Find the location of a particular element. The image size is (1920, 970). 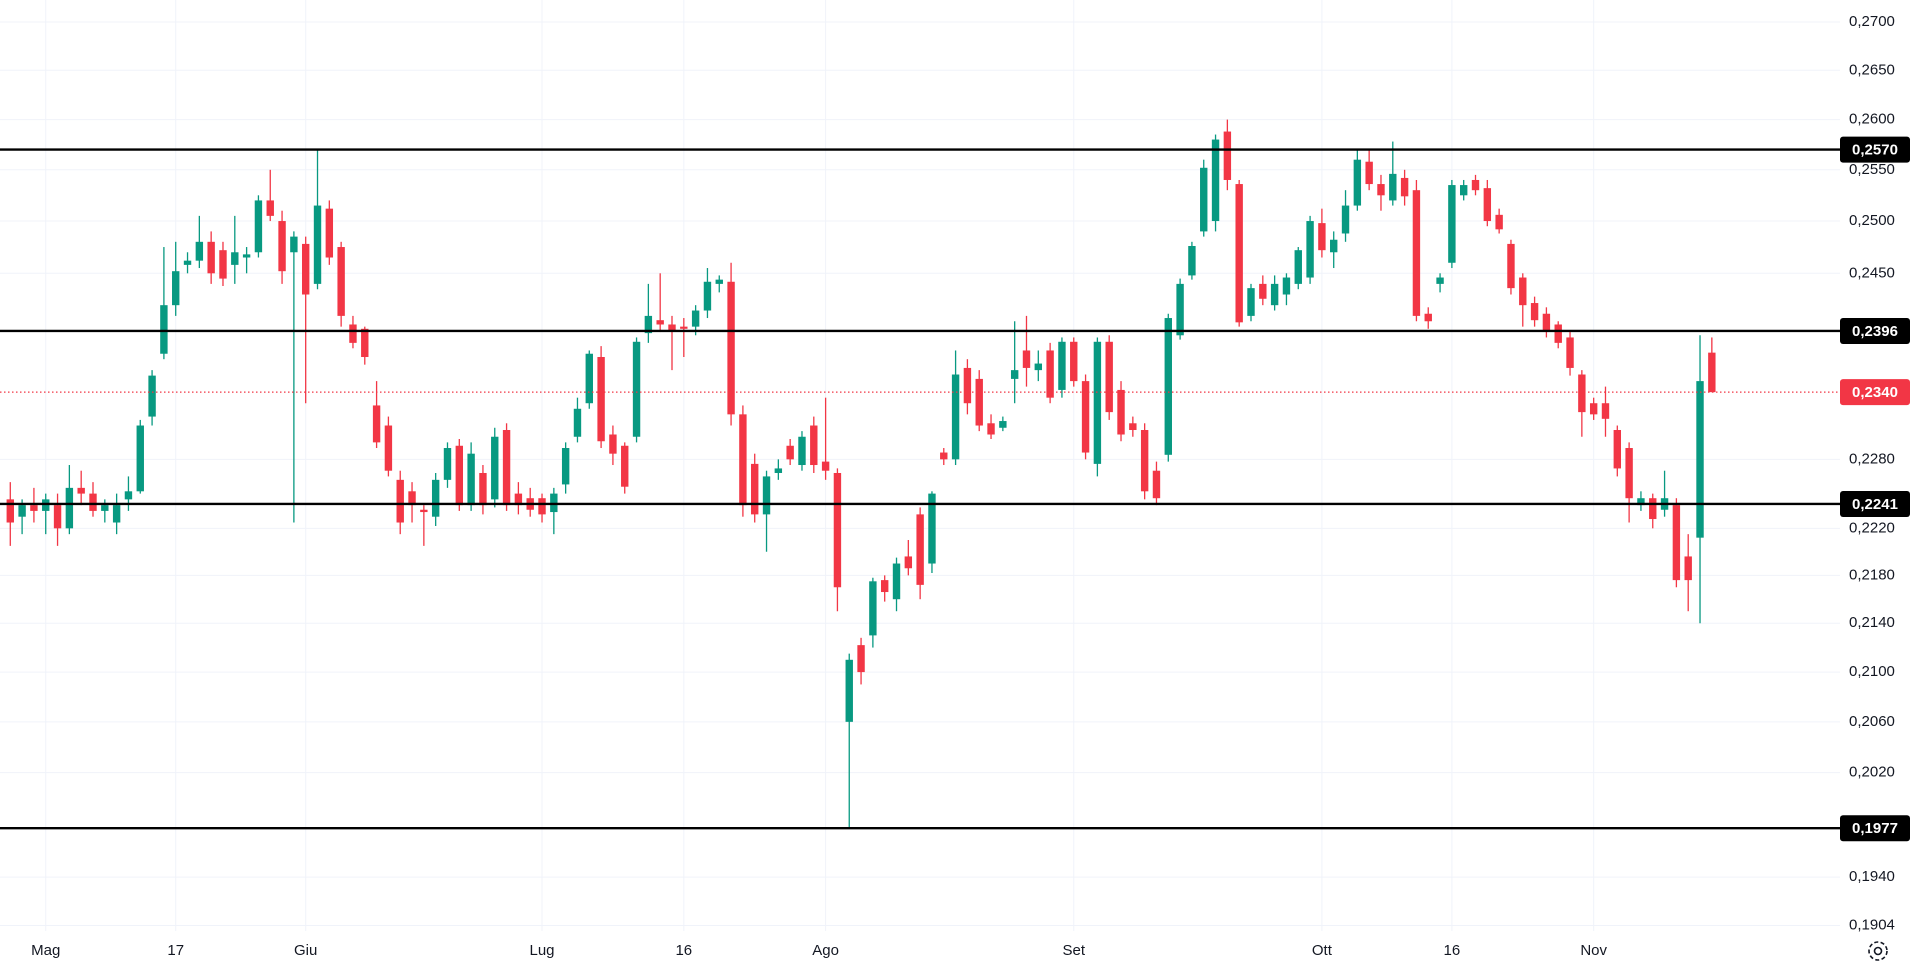

x-tick-label: Ago is located at coordinates (825, 950).